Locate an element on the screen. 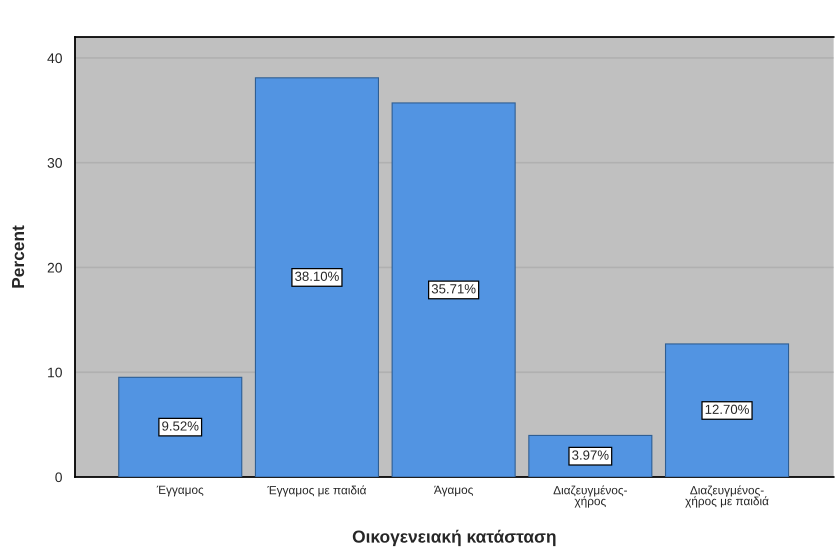 This screenshot has height=557, width=837. data-label: 3.97% is located at coordinates (590, 455).